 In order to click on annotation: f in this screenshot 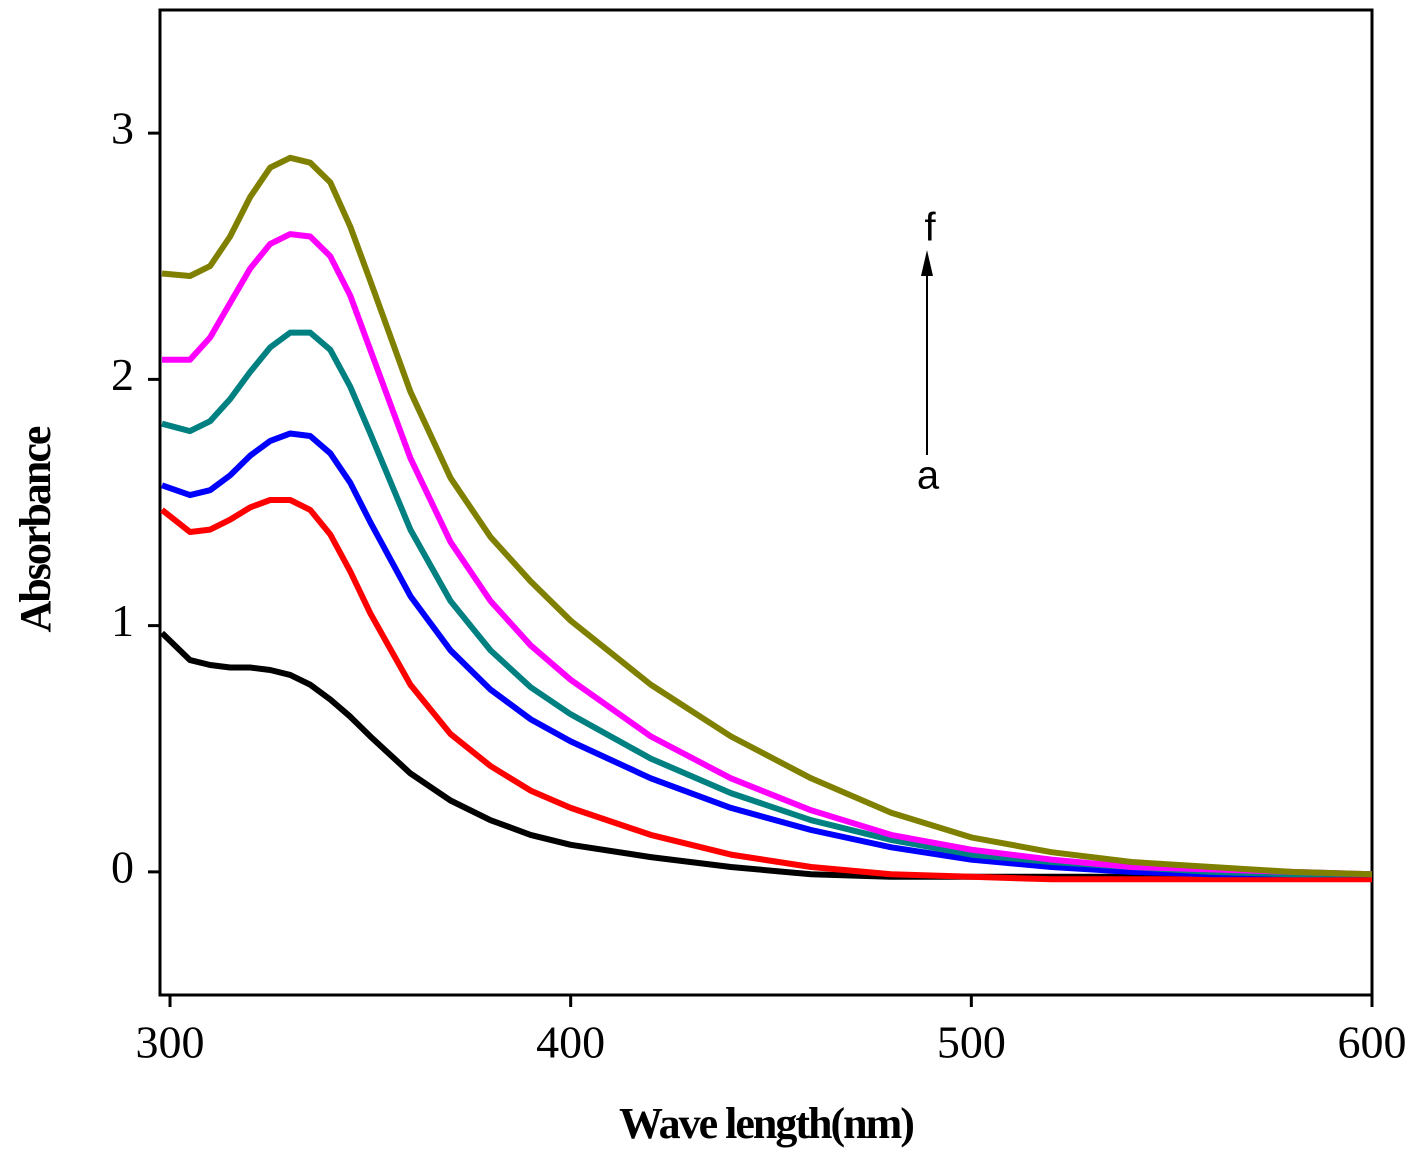, I will do `click(930, 228)`.